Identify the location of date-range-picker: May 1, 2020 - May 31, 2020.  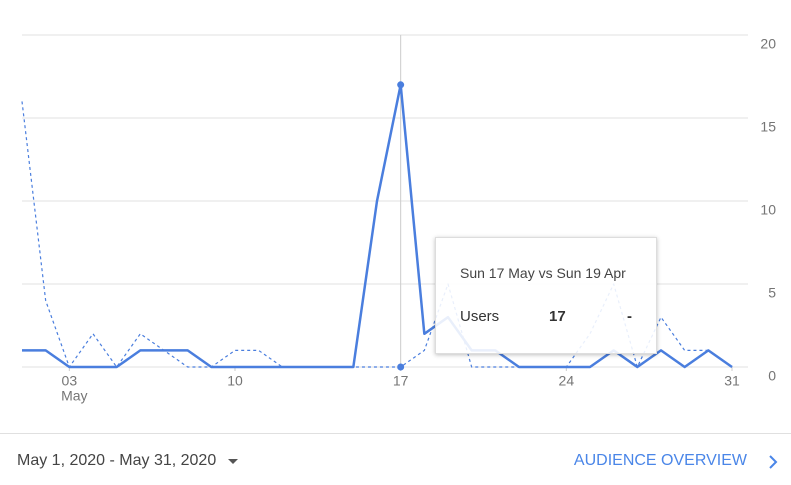
(128, 461).